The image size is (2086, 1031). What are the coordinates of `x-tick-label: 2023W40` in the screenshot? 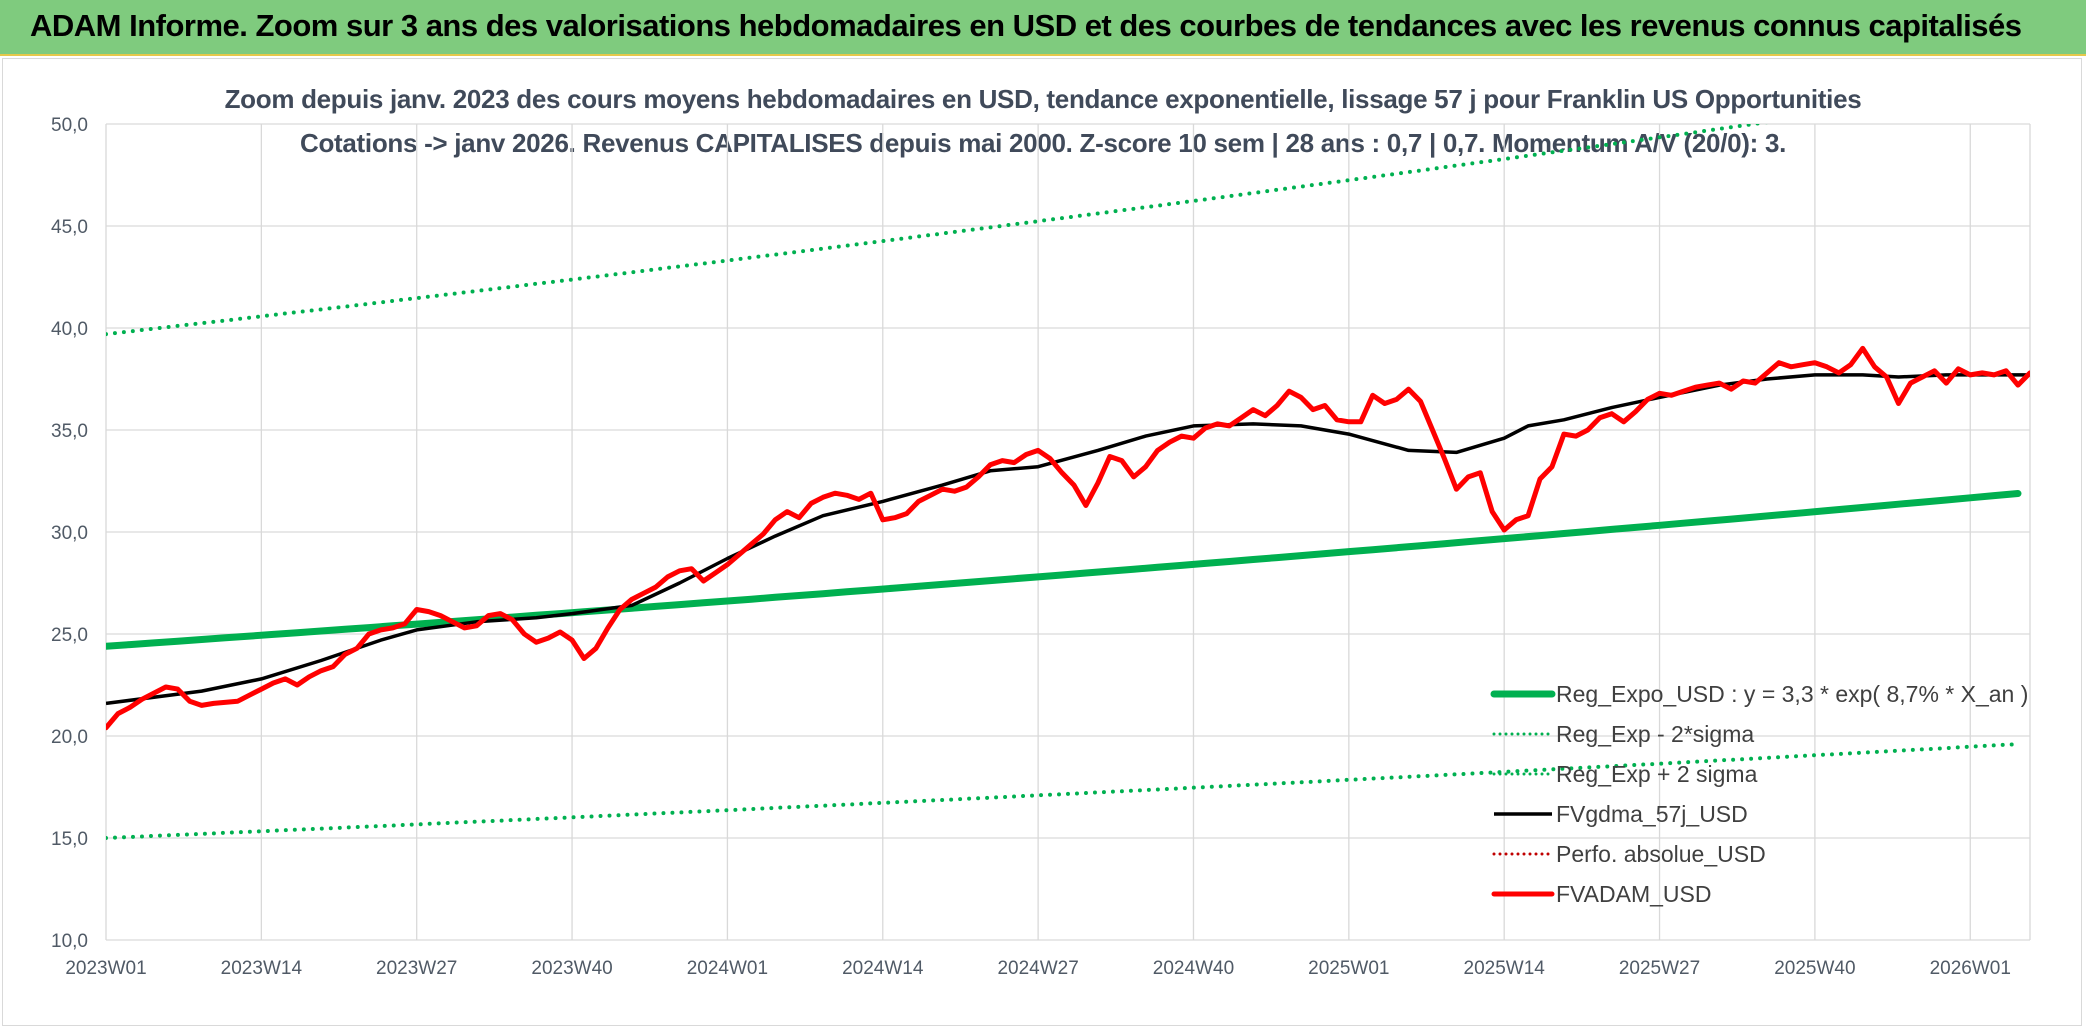 It's located at (571, 968).